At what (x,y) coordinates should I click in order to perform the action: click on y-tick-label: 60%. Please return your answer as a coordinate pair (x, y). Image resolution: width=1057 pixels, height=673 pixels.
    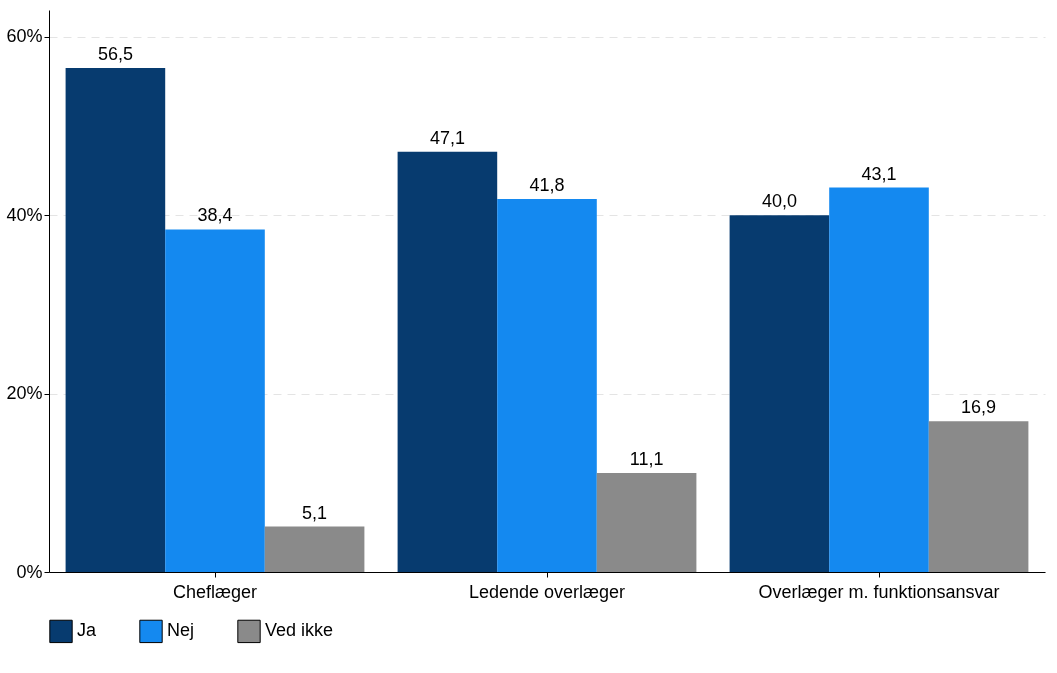
    Looking at the image, I should click on (24, 36).